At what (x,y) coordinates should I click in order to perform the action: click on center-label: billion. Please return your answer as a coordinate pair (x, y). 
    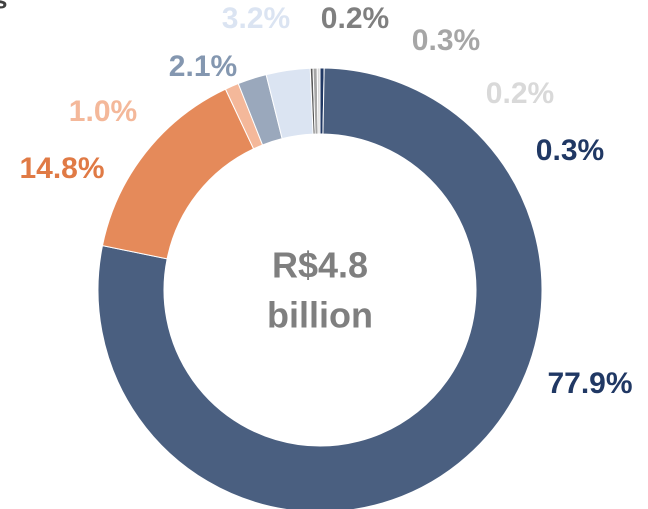
    Looking at the image, I should click on (320, 315).